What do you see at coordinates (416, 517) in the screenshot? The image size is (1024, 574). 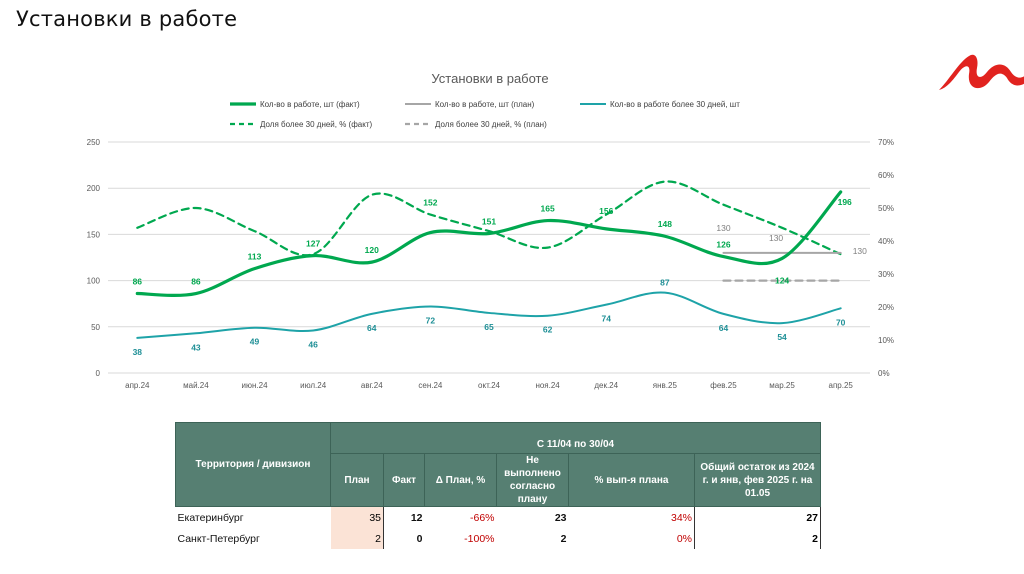 I see `cell-fact: 12` at bounding box center [416, 517].